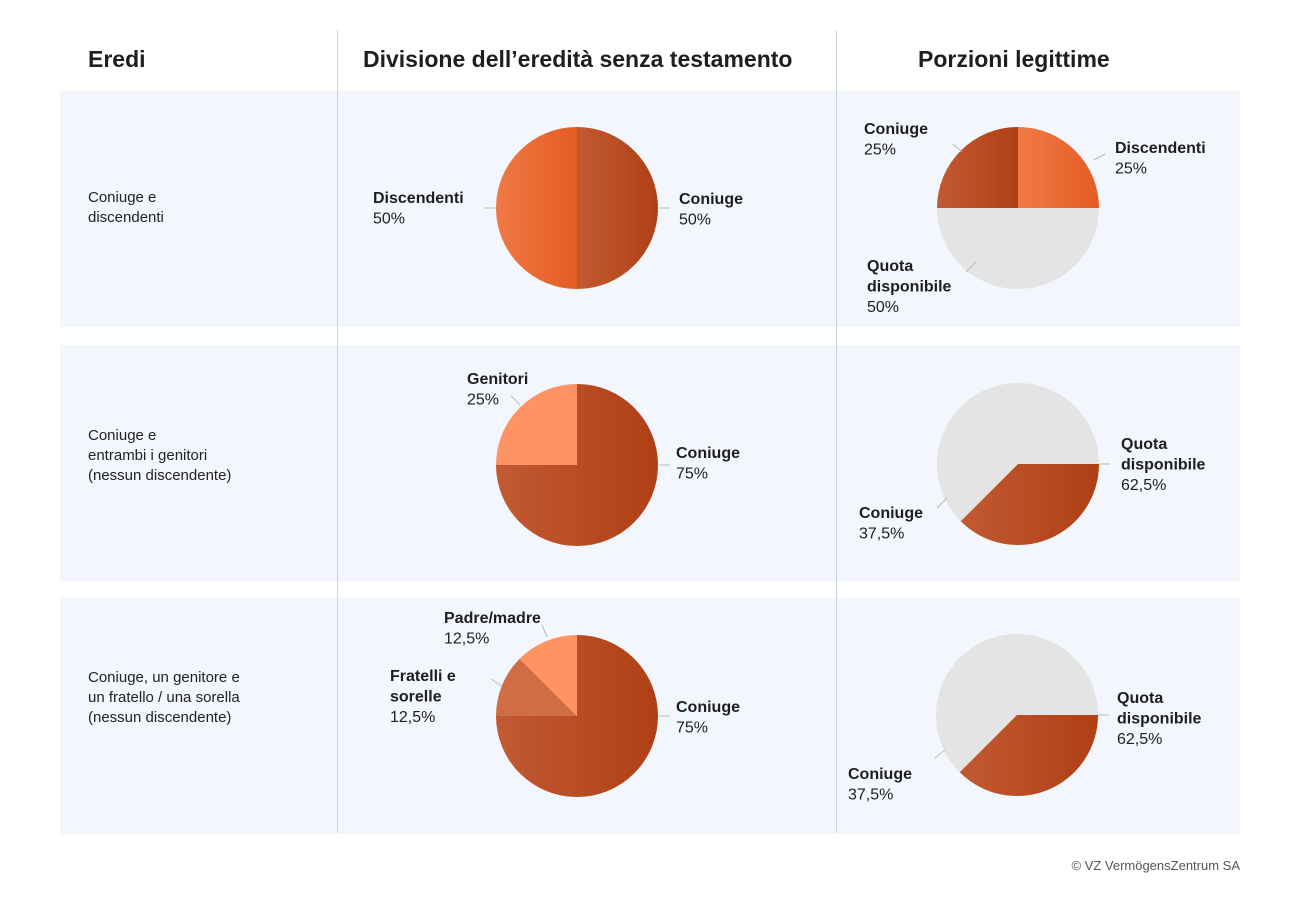 The image size is (1300, 900). Describe the element at coordinates (1155, 865) in the screenshot. I see `copyright-footer: © VZ VermögensZentrum SA` at that location.